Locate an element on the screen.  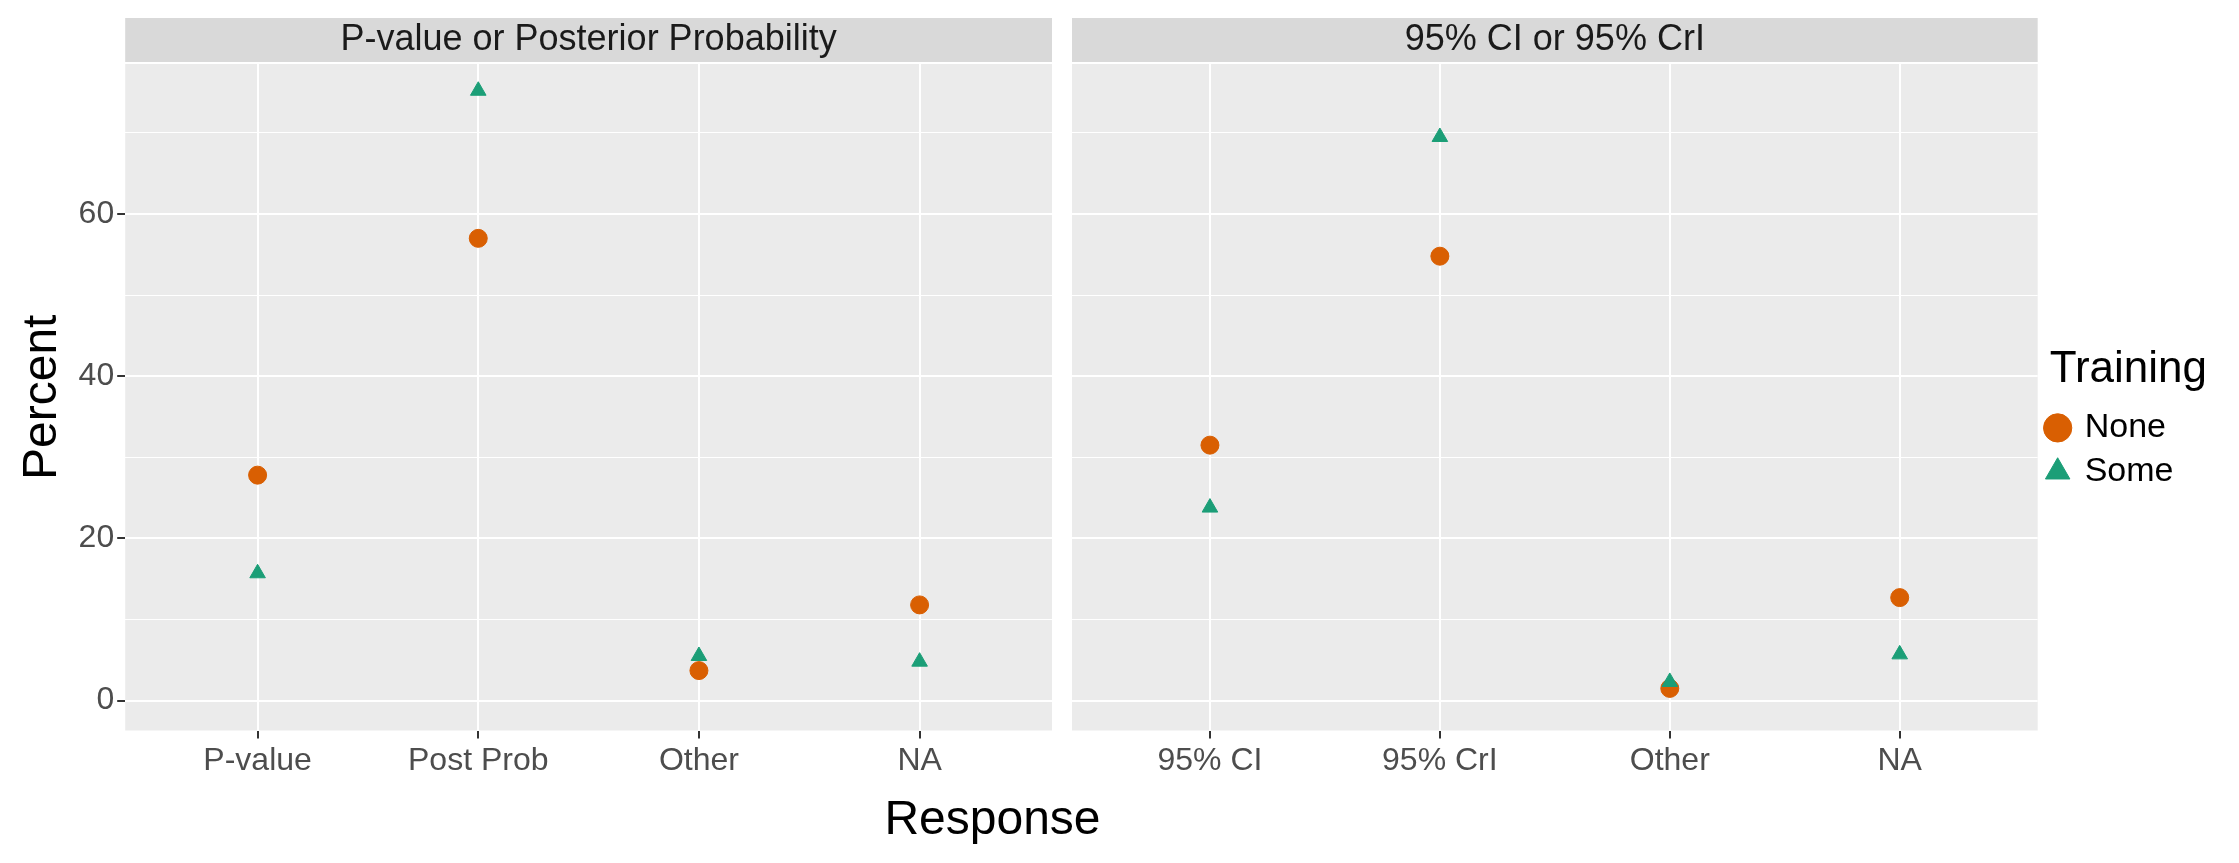
chart-title: P-value or Posterior Probability is located at coordinates (588, 37).